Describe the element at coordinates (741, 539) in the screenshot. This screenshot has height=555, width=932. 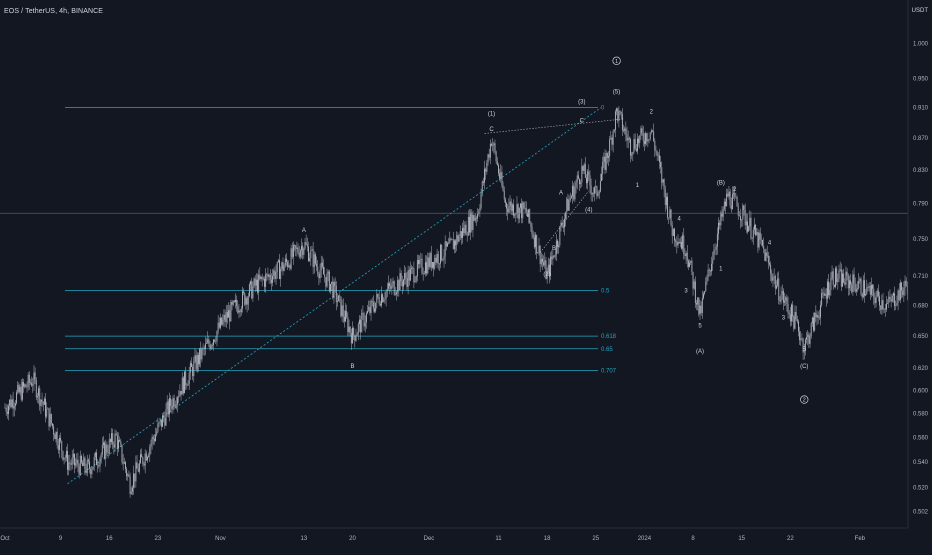
I see `time-tick-label: 15` at that location.